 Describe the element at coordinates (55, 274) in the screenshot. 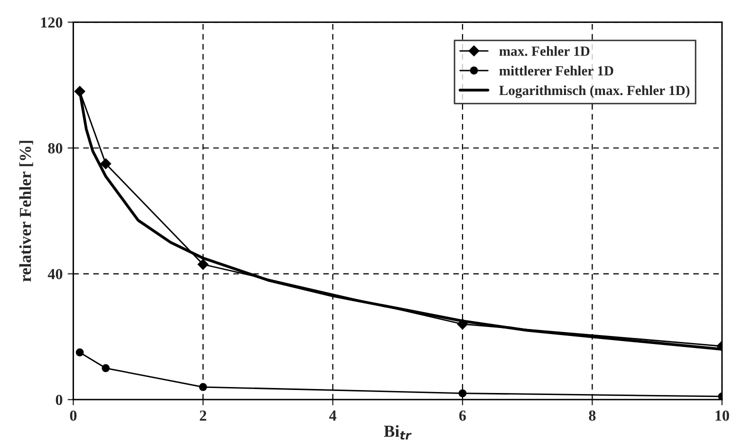

I see `y-tick-label: 40` at that location.